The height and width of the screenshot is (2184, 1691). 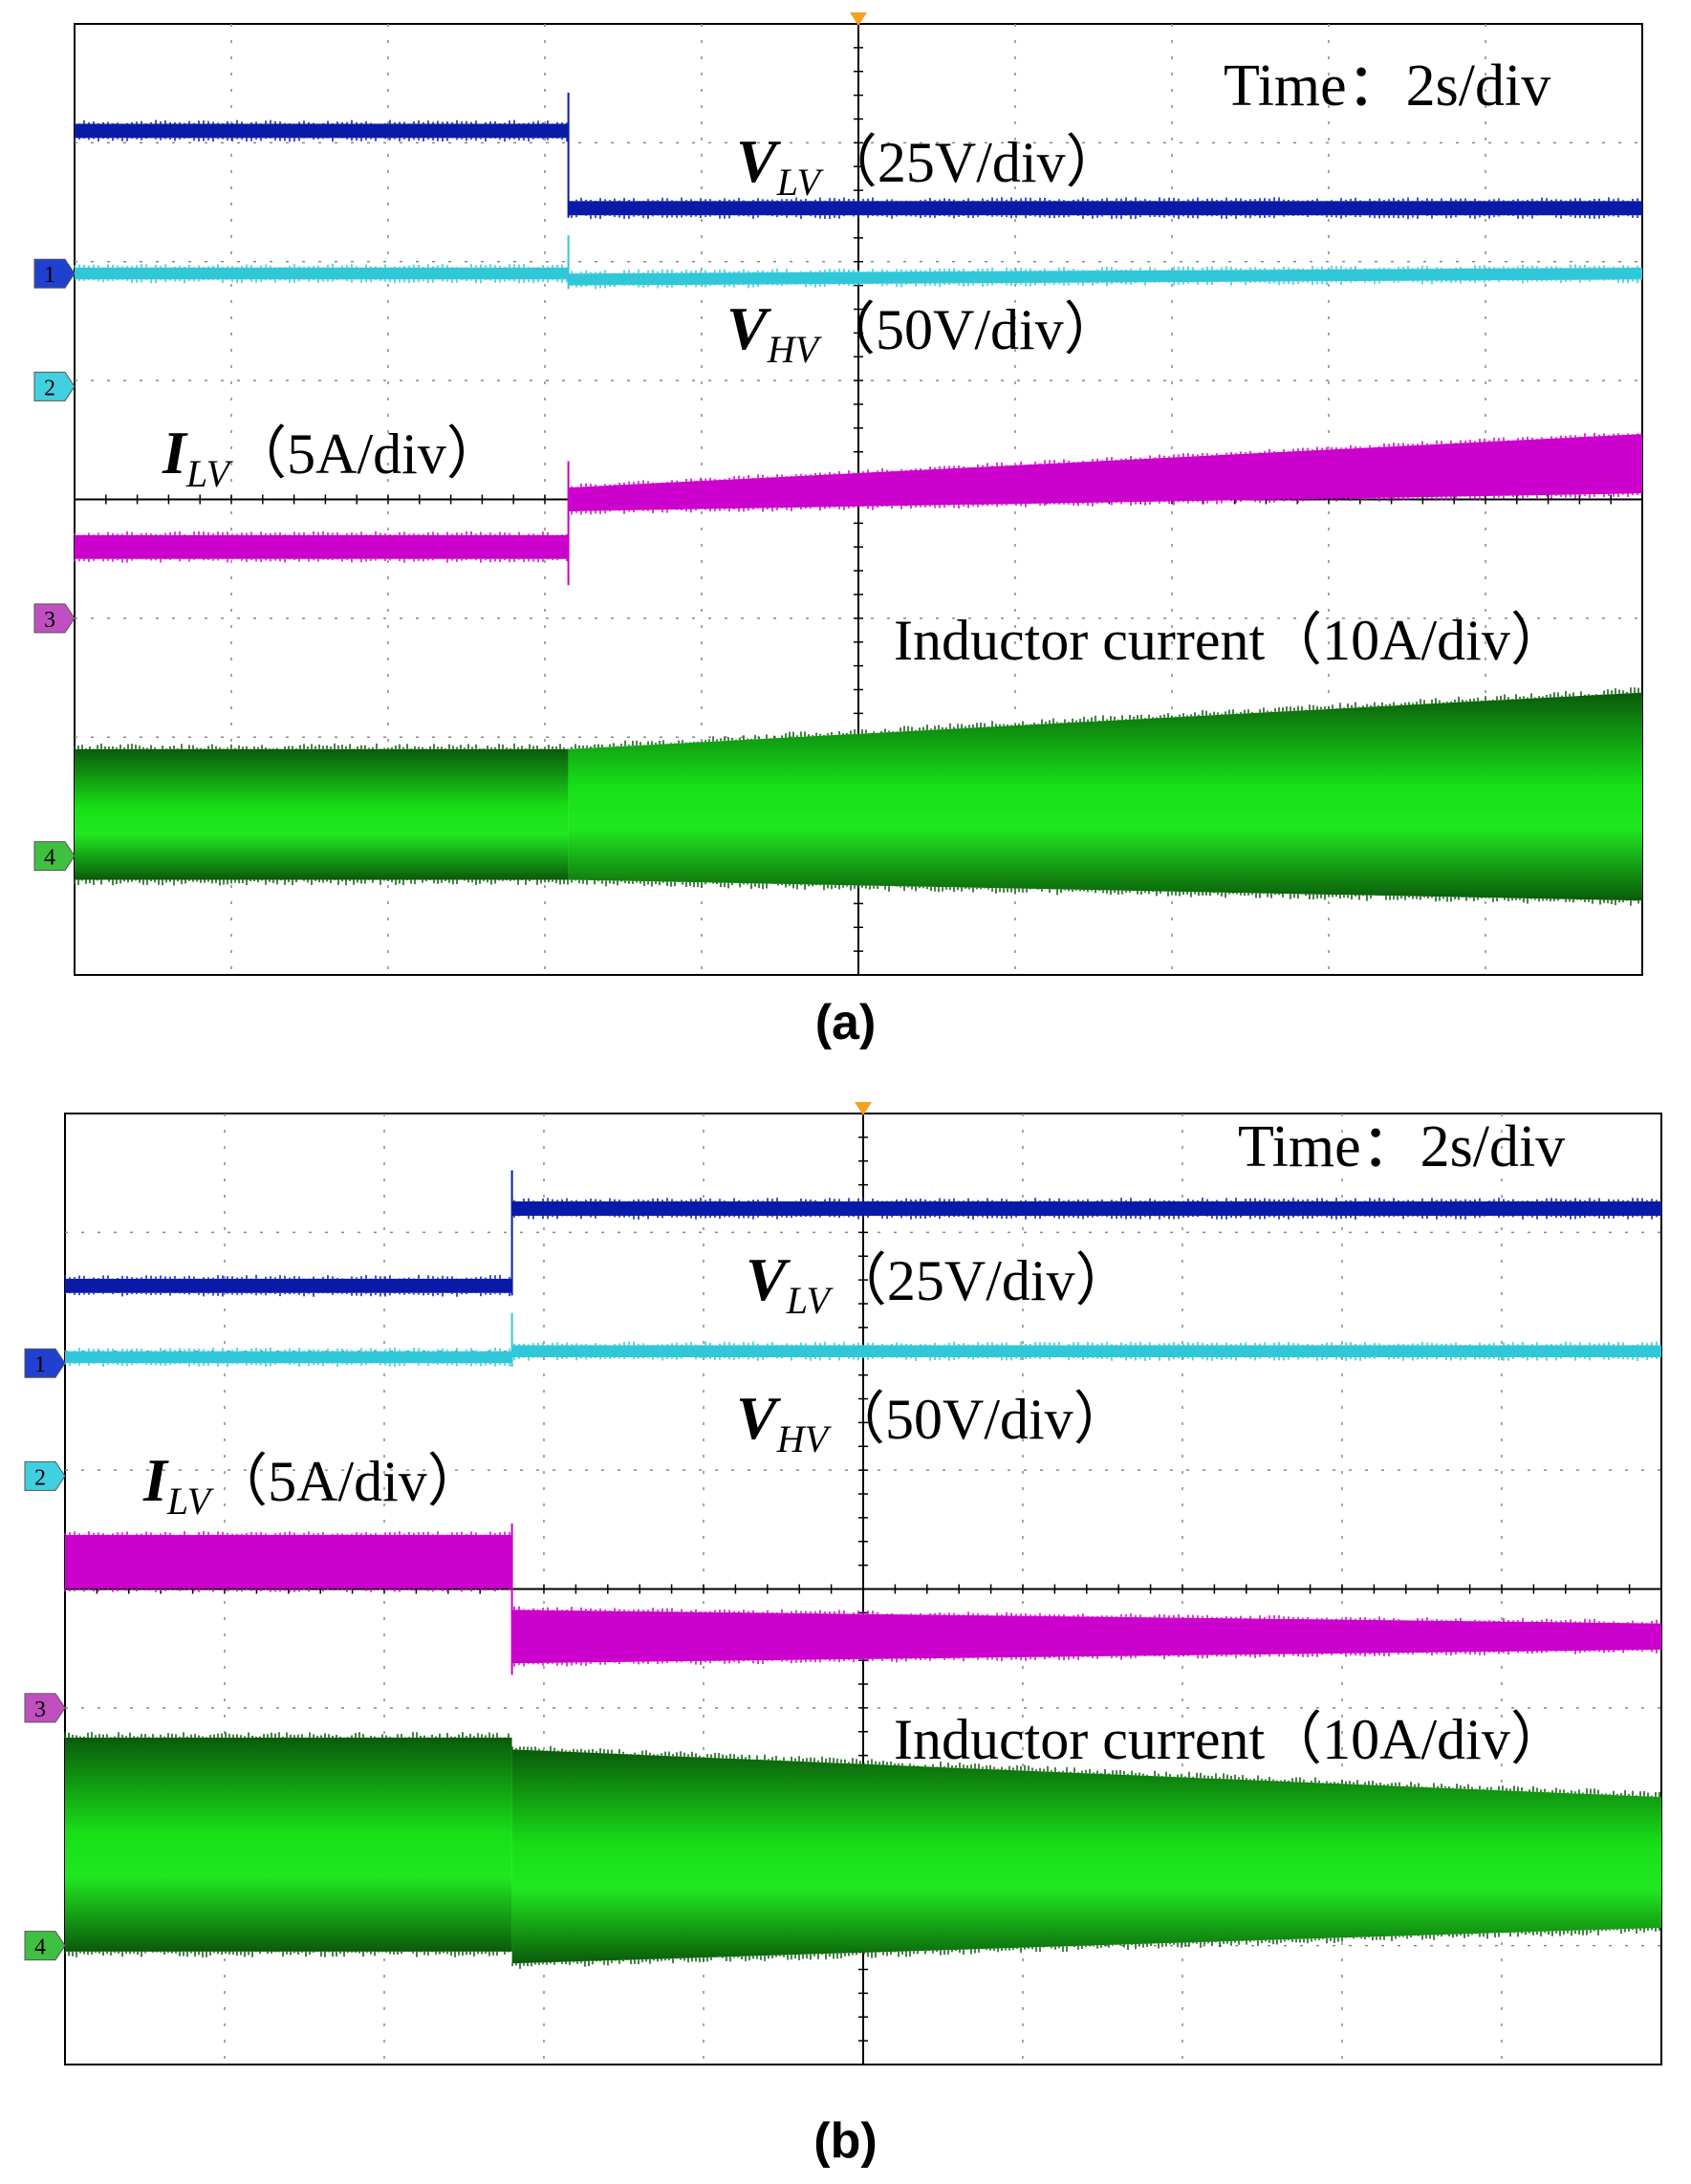 What do you see at coordinates (846, 1023) in the screenshot?
I see `panel-label-a: (a)` at bounding box center [846, 1023].